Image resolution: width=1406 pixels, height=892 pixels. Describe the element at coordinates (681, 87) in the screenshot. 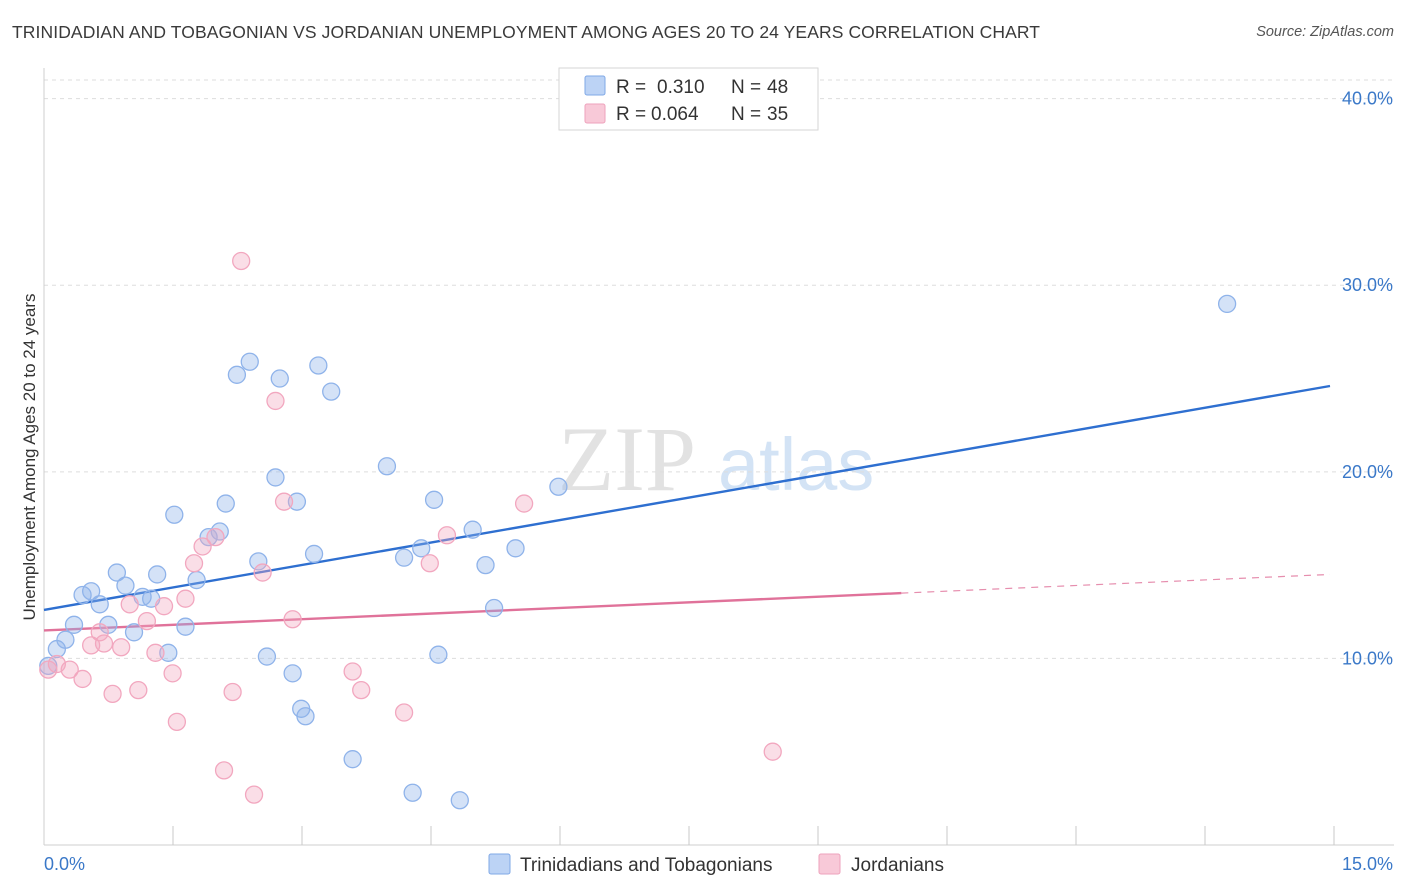

I see `stats-r-value-1: 0.310` at that location.